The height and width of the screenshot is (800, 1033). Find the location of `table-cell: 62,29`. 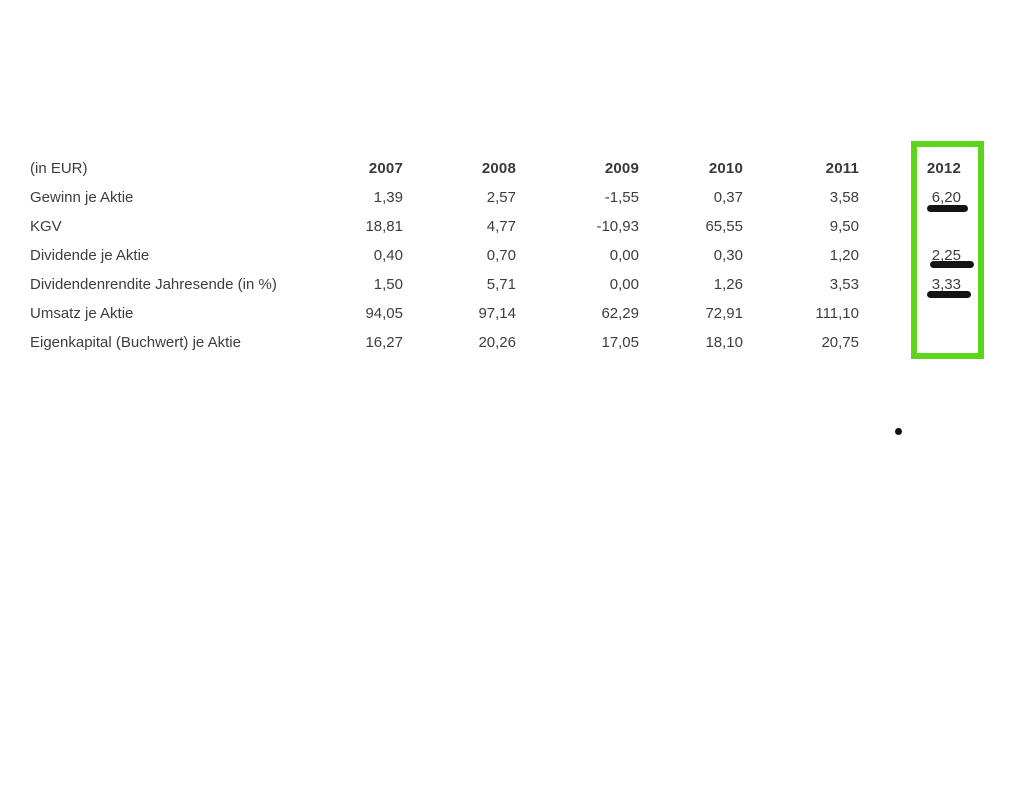

table-cell: 62,29 is located at coordinates (620, 313).